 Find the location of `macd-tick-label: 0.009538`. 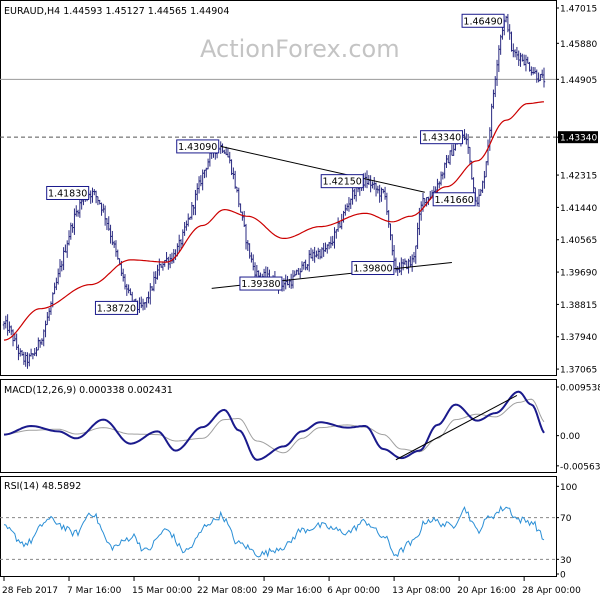

macd-tick-label: 0.009538 is located at coordinates (580, 389).